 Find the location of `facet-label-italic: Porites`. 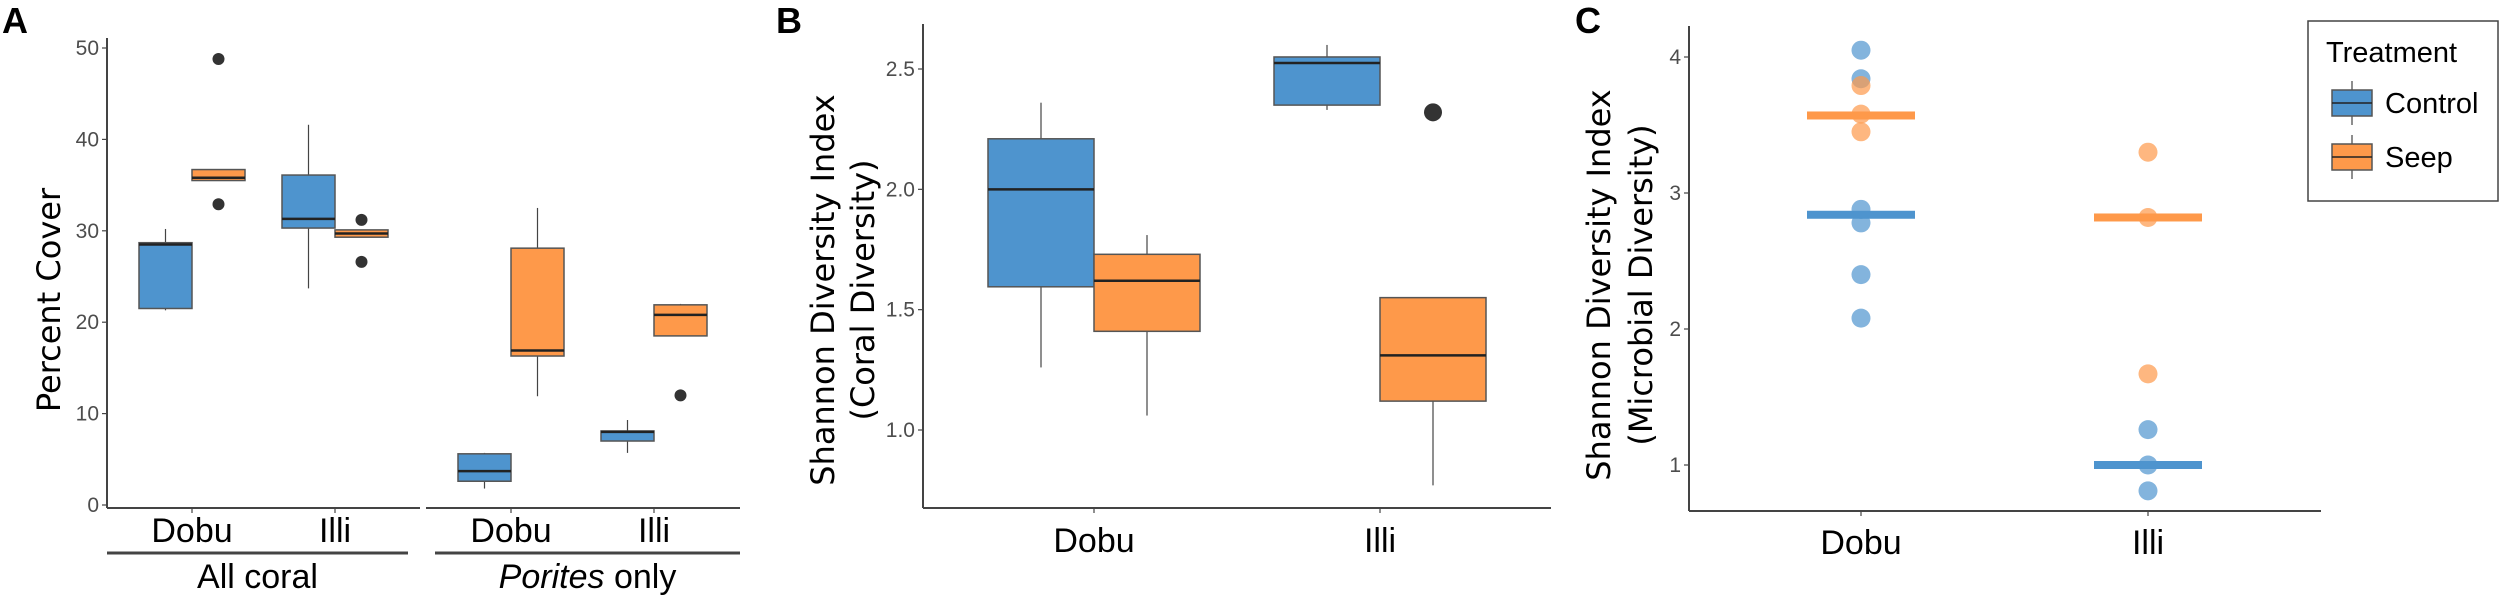

facet-label-italic: Porites is located at coordinates (552, 577).